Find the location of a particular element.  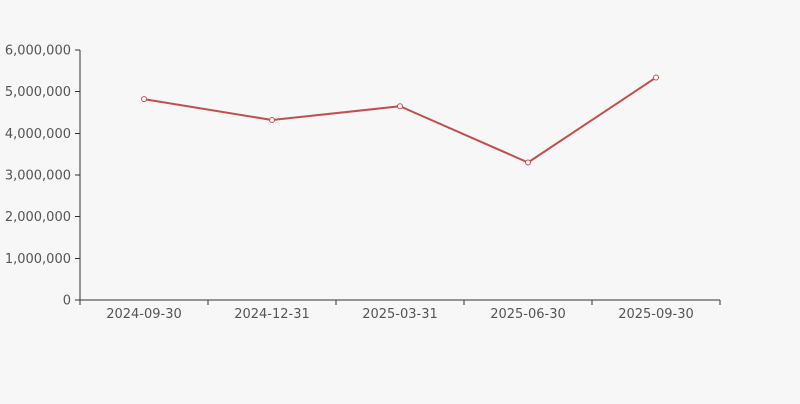

y-tick-label: 2,000,000 is located at coordinates (38, 217).